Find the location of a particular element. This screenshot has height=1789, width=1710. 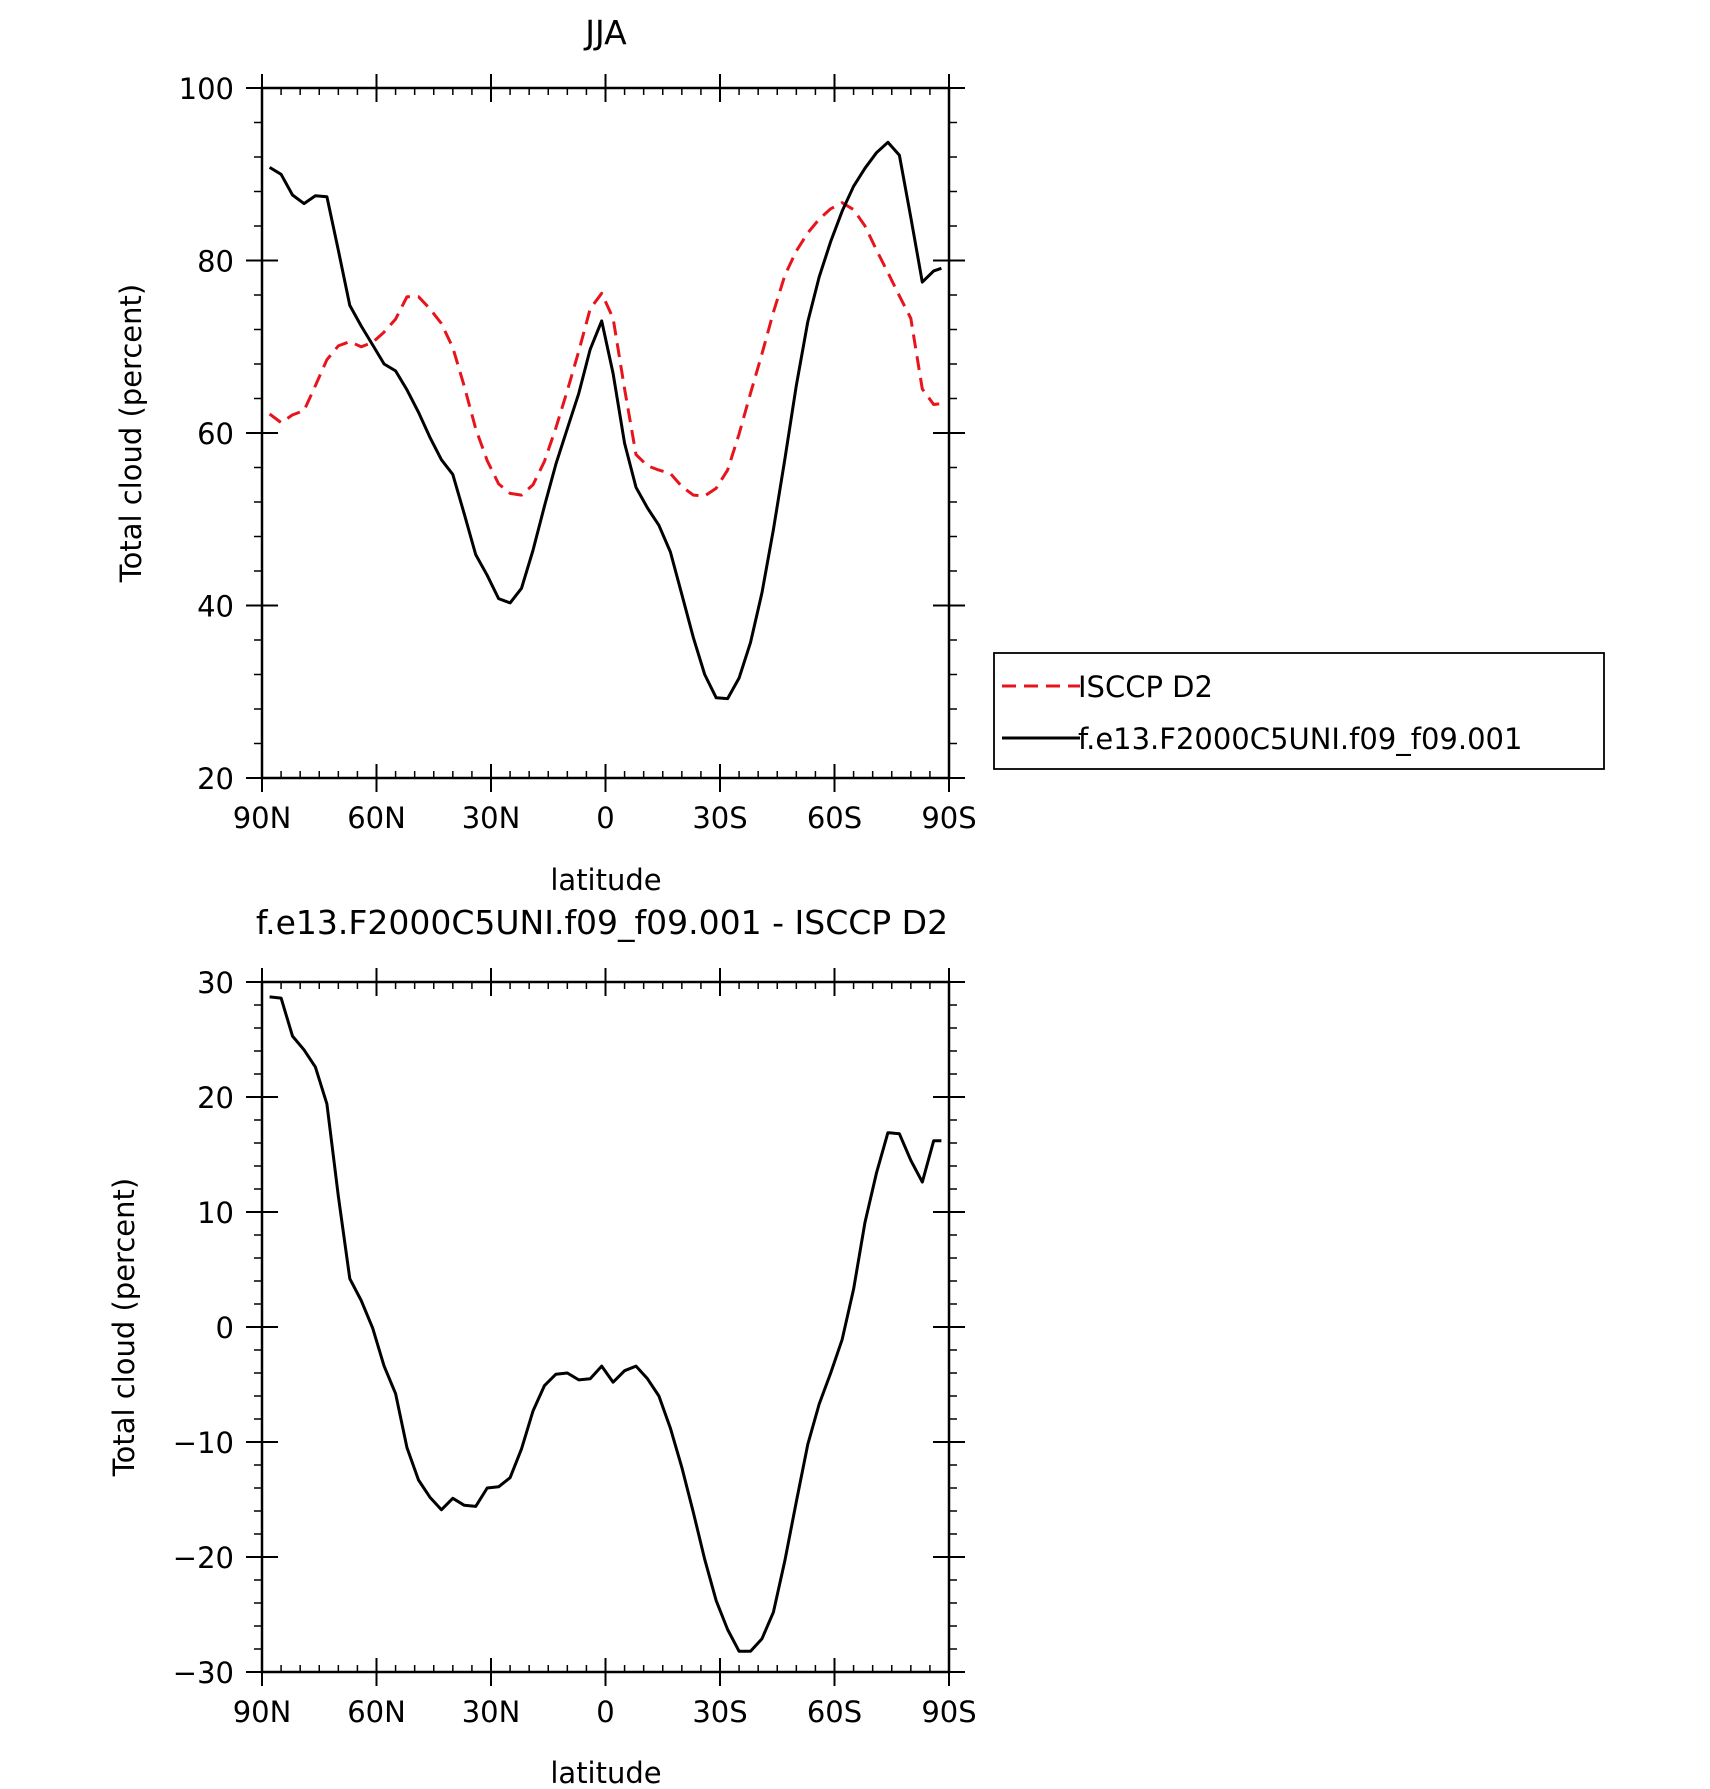

bottom-y-tick-label: −30 is located at coordinates (203, 1673).